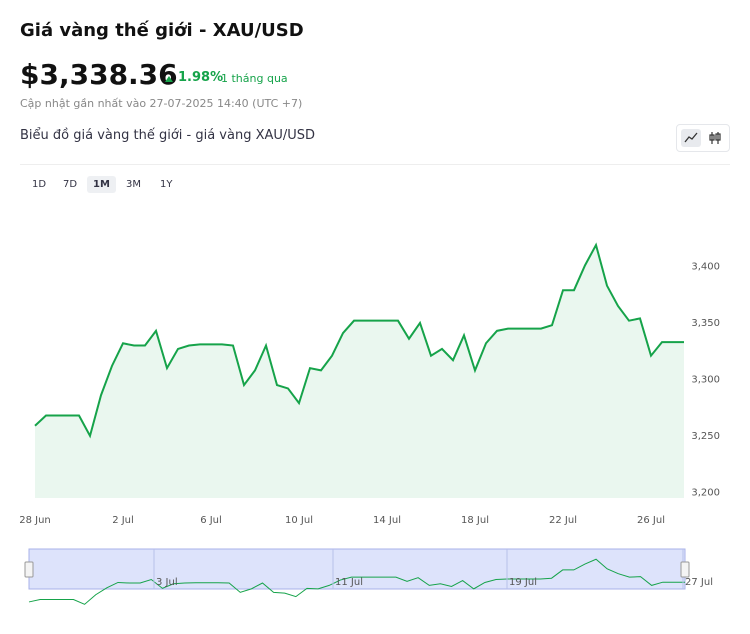 The width and height of the screenshot is (750, 634). What do you see at coordinates (375, 164) in the screenshot?
I see `divider` at bounding box center [375, 164].